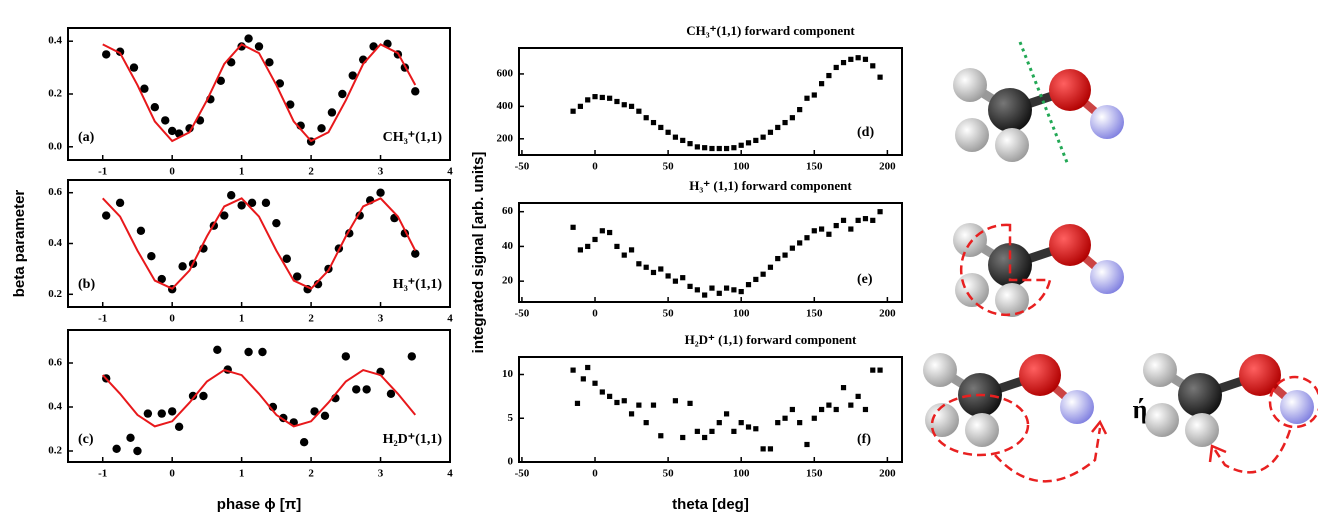  What do you see at coordinates (478, 253) in the screenshot?
I see `y-axis-label: integrated signal [arb. units]` at bounding box center [478, 253].